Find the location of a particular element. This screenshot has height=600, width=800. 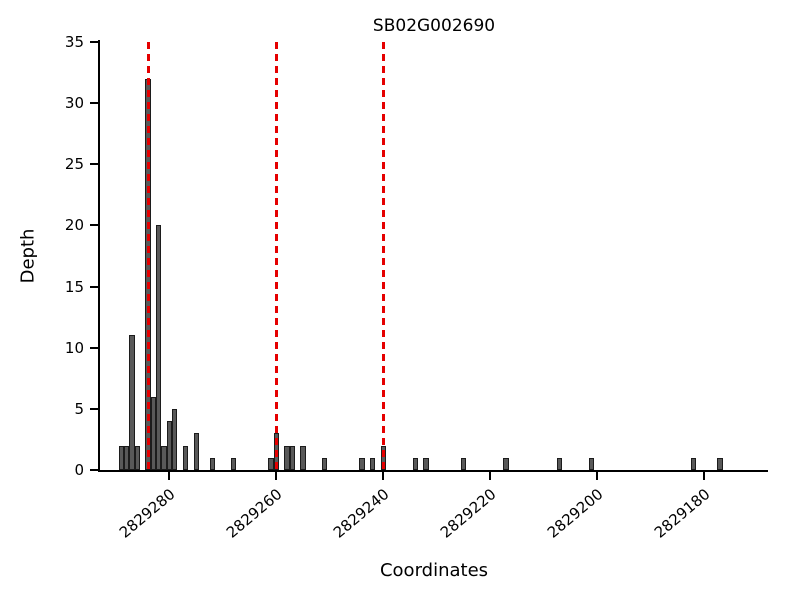

x-axis-spine is located at coordinates (433, 471).